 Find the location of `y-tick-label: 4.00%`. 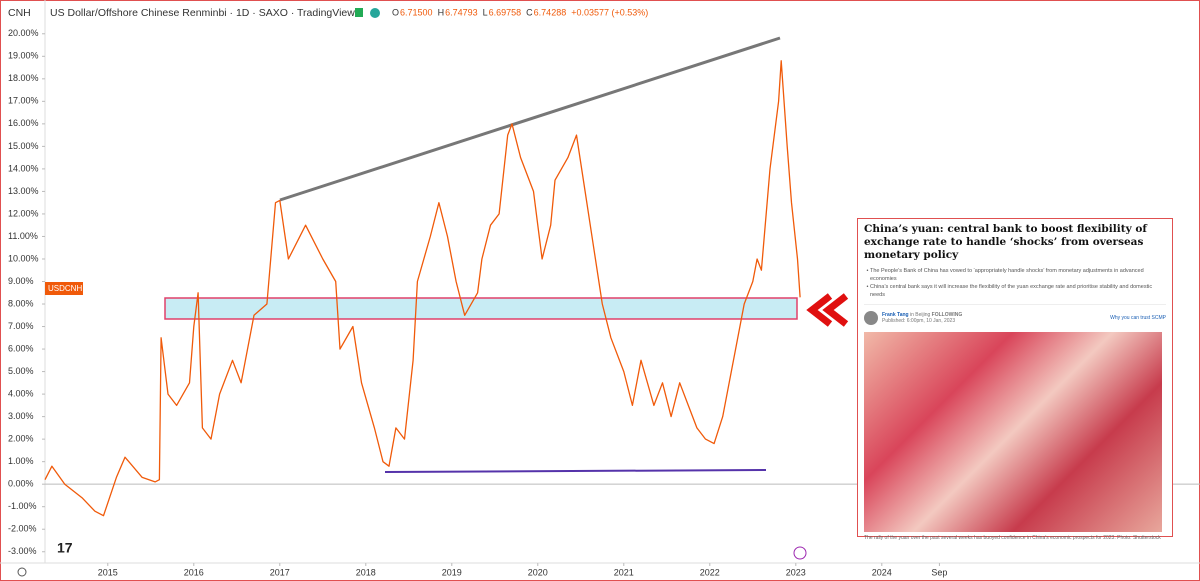

y-tick-label: 4.00% is located at coordinates (21, 393).